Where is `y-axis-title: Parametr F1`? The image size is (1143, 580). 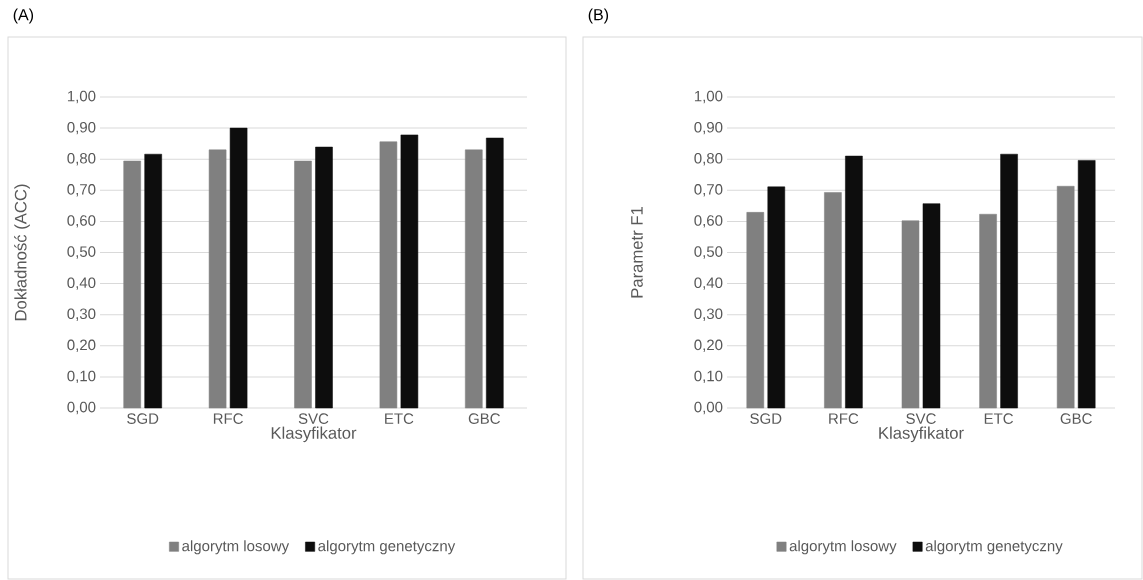 y-axis-title: Parametr F1 is located at coordinates (637, 252).